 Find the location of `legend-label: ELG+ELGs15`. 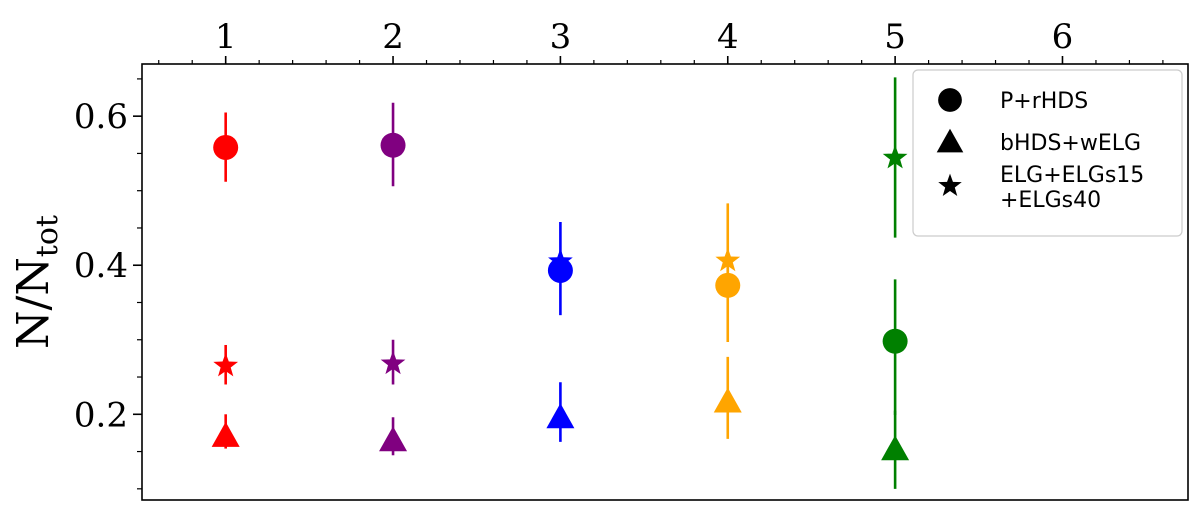

legend-label: ELG+ELGs15 is located at coordinates (1072, 175).